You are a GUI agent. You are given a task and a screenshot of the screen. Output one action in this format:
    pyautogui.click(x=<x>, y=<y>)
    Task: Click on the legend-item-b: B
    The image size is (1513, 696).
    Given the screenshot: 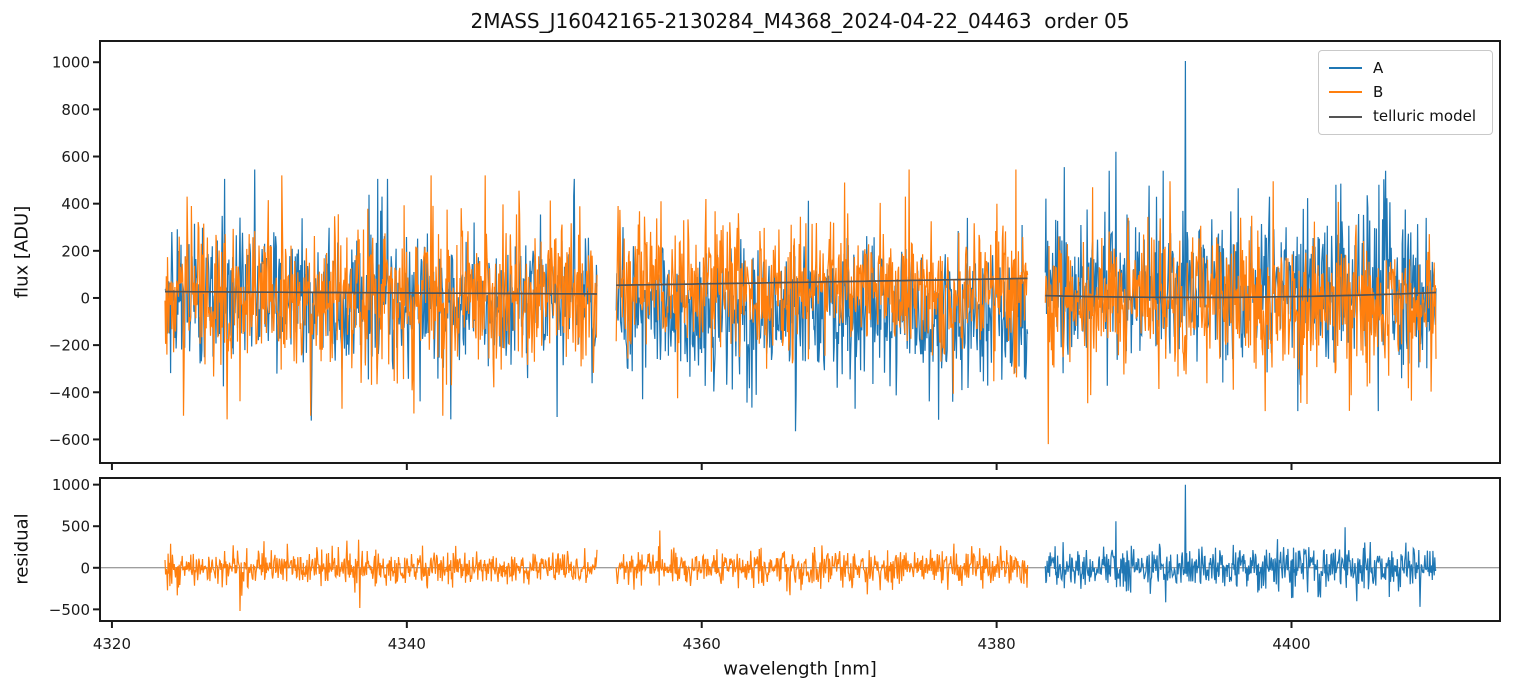 What is the action you would take?
    pyautogui.click(x=1405, y=91)
    